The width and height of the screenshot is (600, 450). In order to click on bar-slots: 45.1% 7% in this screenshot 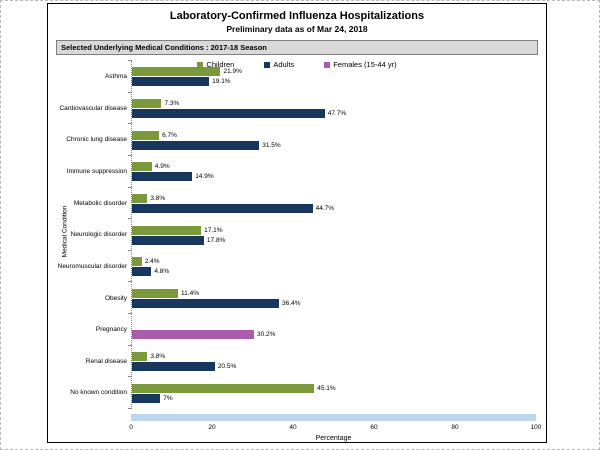, I will do `click(334, 393)`.